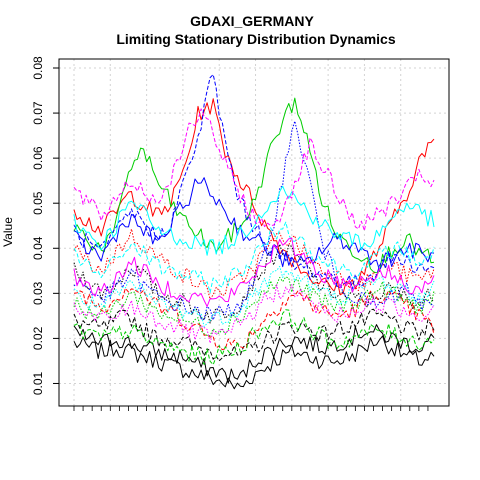  What do you see at coordinates (38, 248) in the screenshot?
I see `y-tick-label: 0.04` at bounding box center [38, 248].